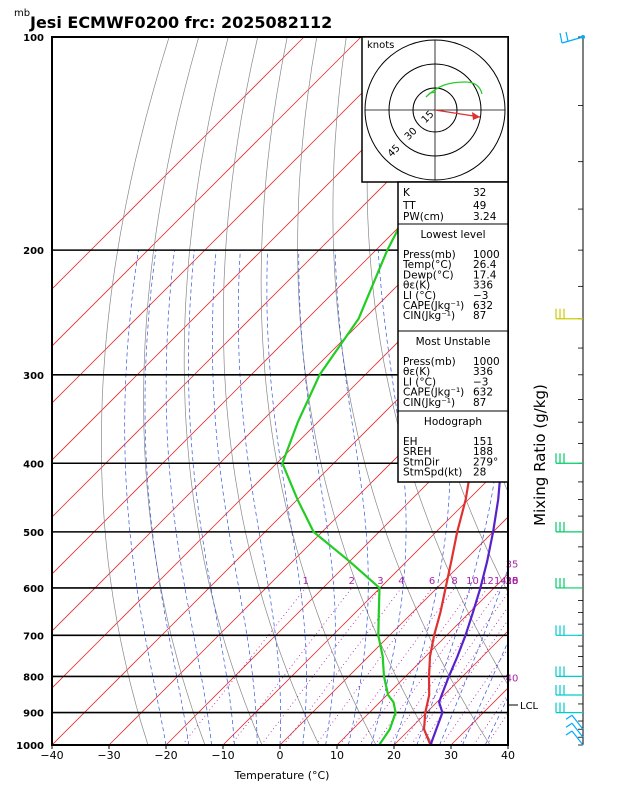  What do you see at coordinates (529, 706) in the screenshot?
I see `lcl-label: LCL` at bounding box center [529, 706].